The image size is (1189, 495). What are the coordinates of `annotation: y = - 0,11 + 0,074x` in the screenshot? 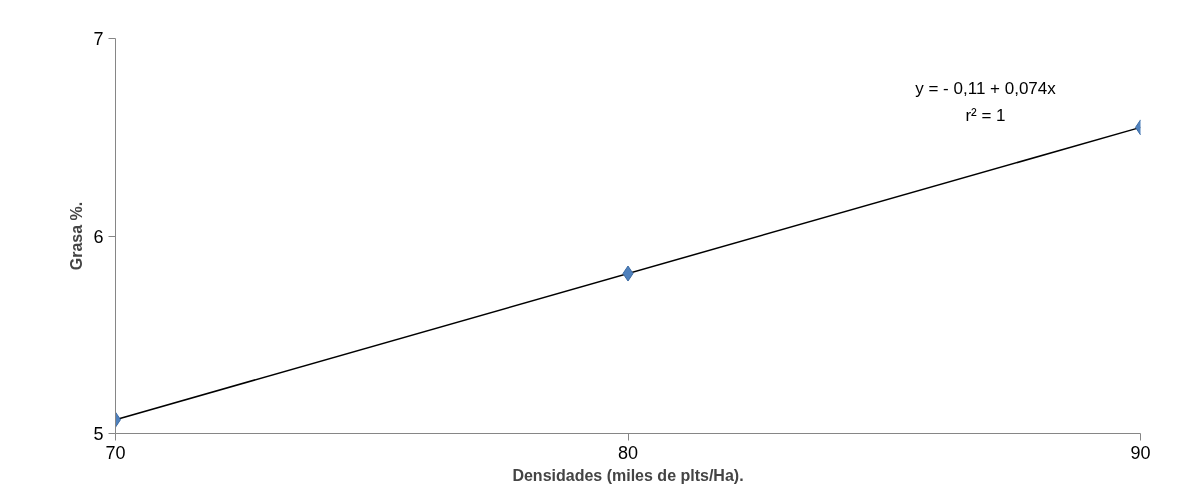 It's located at (986, 88).